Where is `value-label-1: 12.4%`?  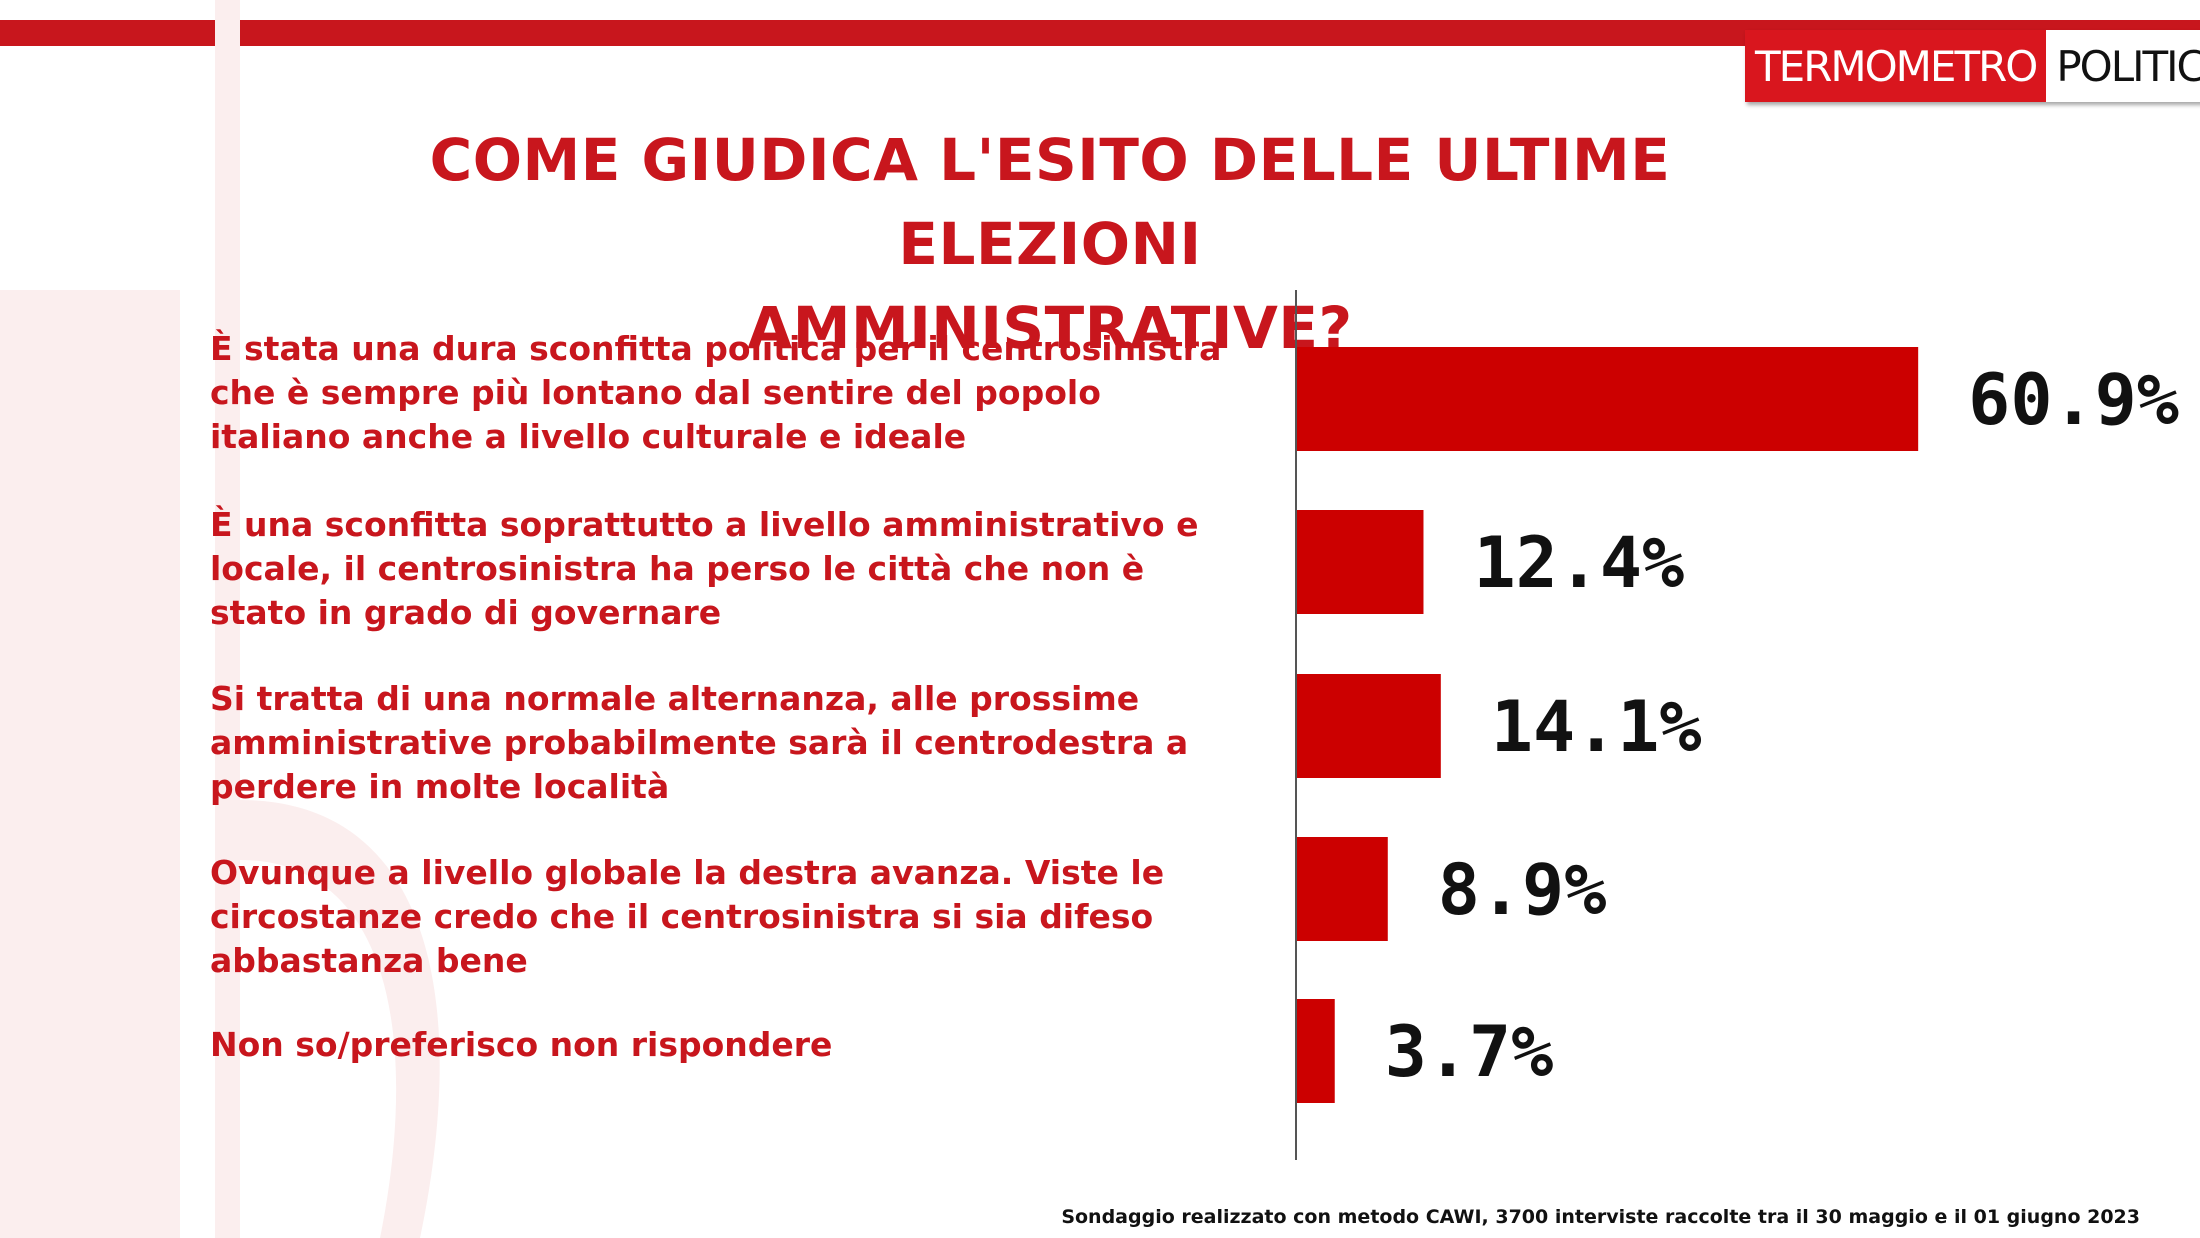
value-label-1: 12.4% is located at coordinates (1578, 563).